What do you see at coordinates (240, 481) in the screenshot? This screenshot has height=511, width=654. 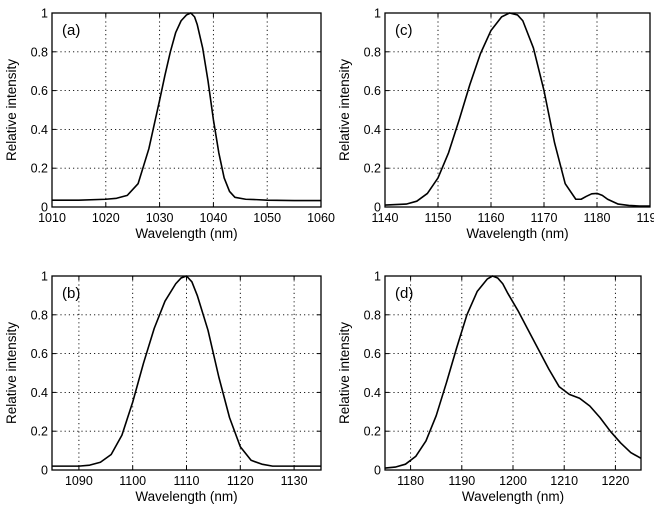 I see `x-tick-label: 1120` at bounding box center [240, 481].